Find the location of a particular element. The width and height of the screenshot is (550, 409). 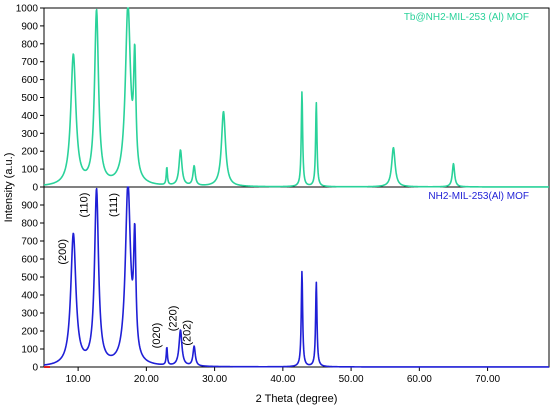

peak-annotation: (111) is located at coordinates (114, 205).